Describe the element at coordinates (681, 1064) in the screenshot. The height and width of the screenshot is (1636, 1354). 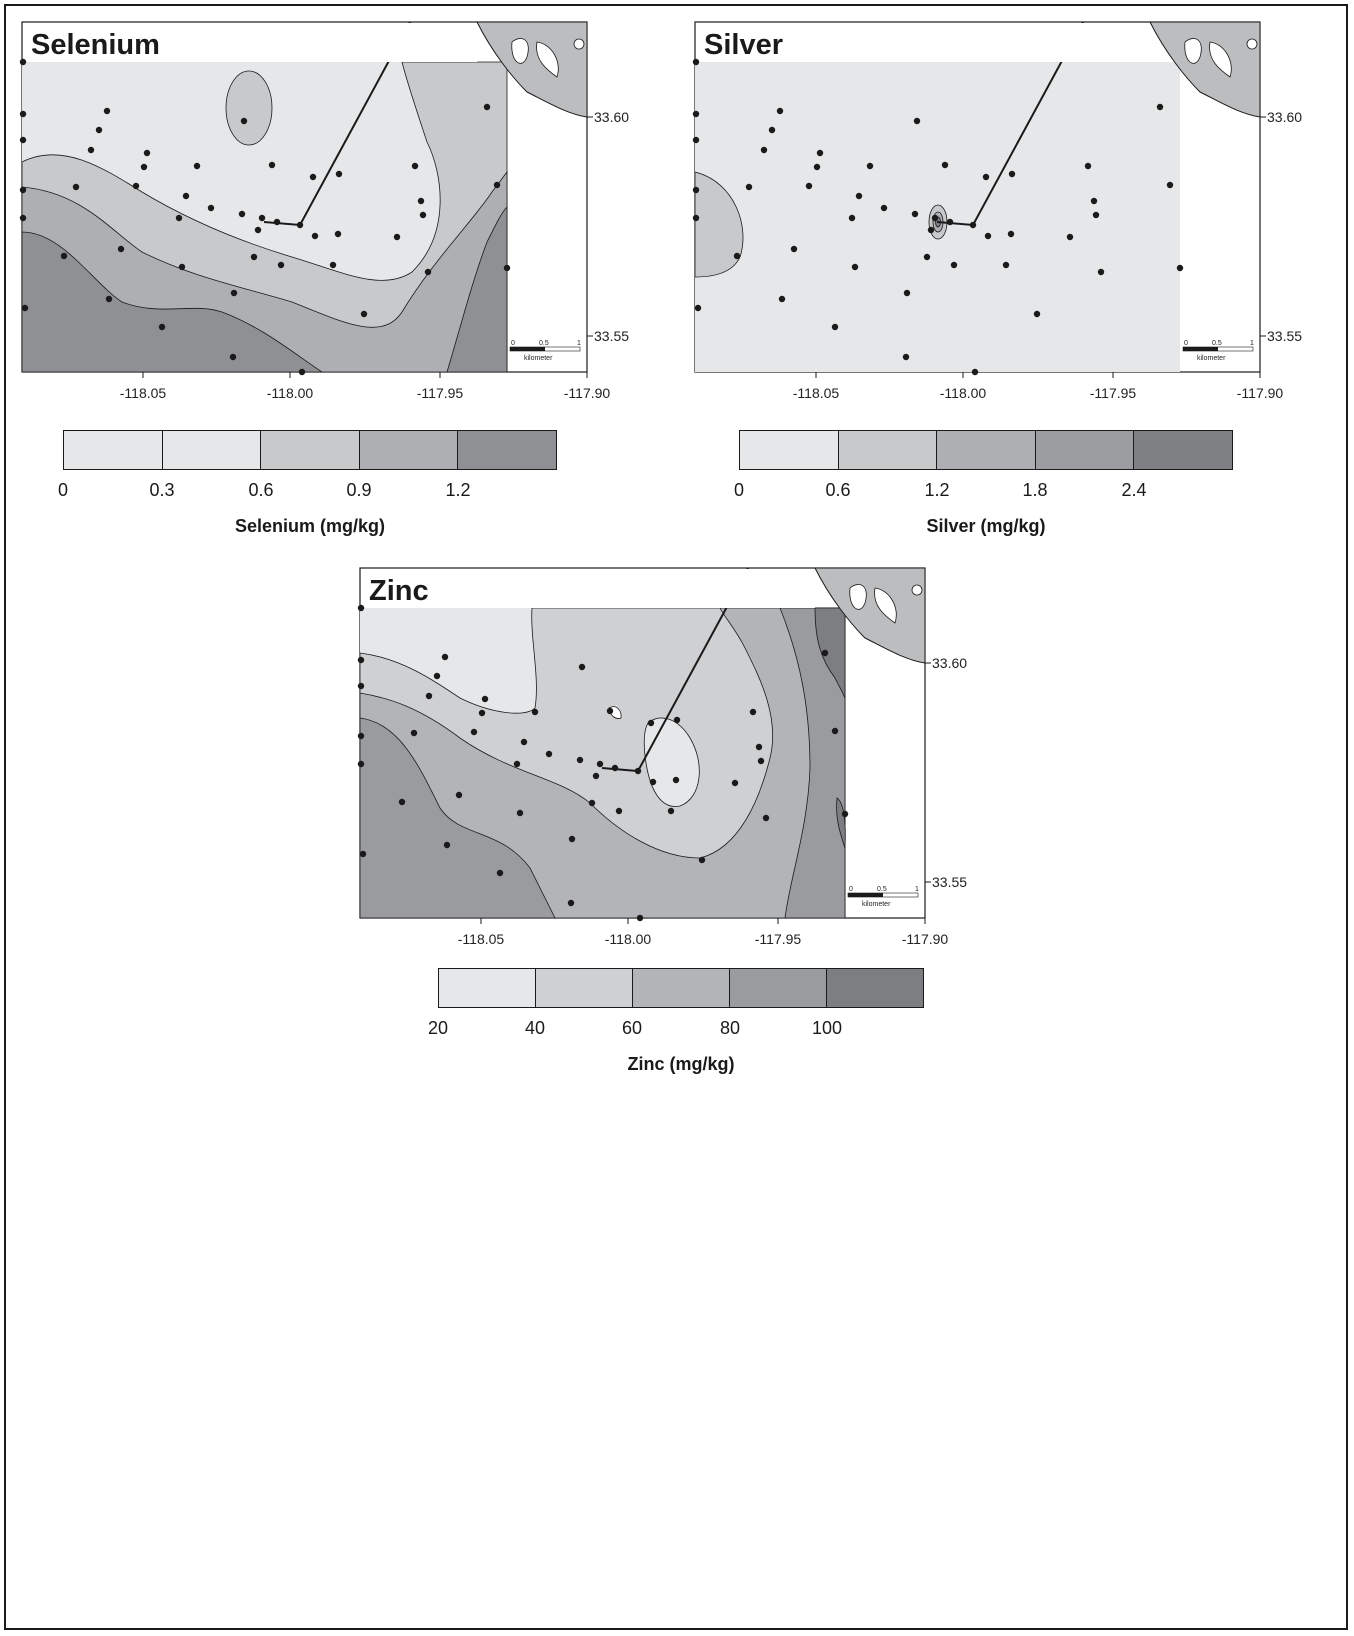
I see `legend-title: Zinc (mg/kg)` at that location.